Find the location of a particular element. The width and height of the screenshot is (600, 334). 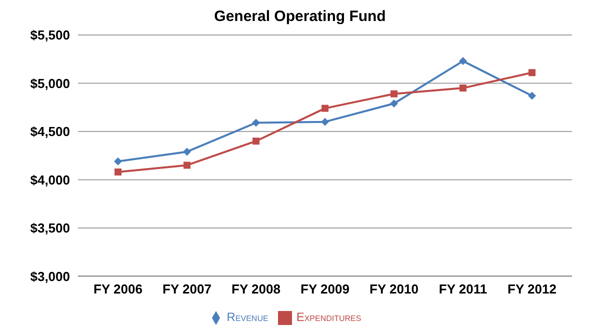

y-tick-label: $5,000 is located at coordinates (50, 83).